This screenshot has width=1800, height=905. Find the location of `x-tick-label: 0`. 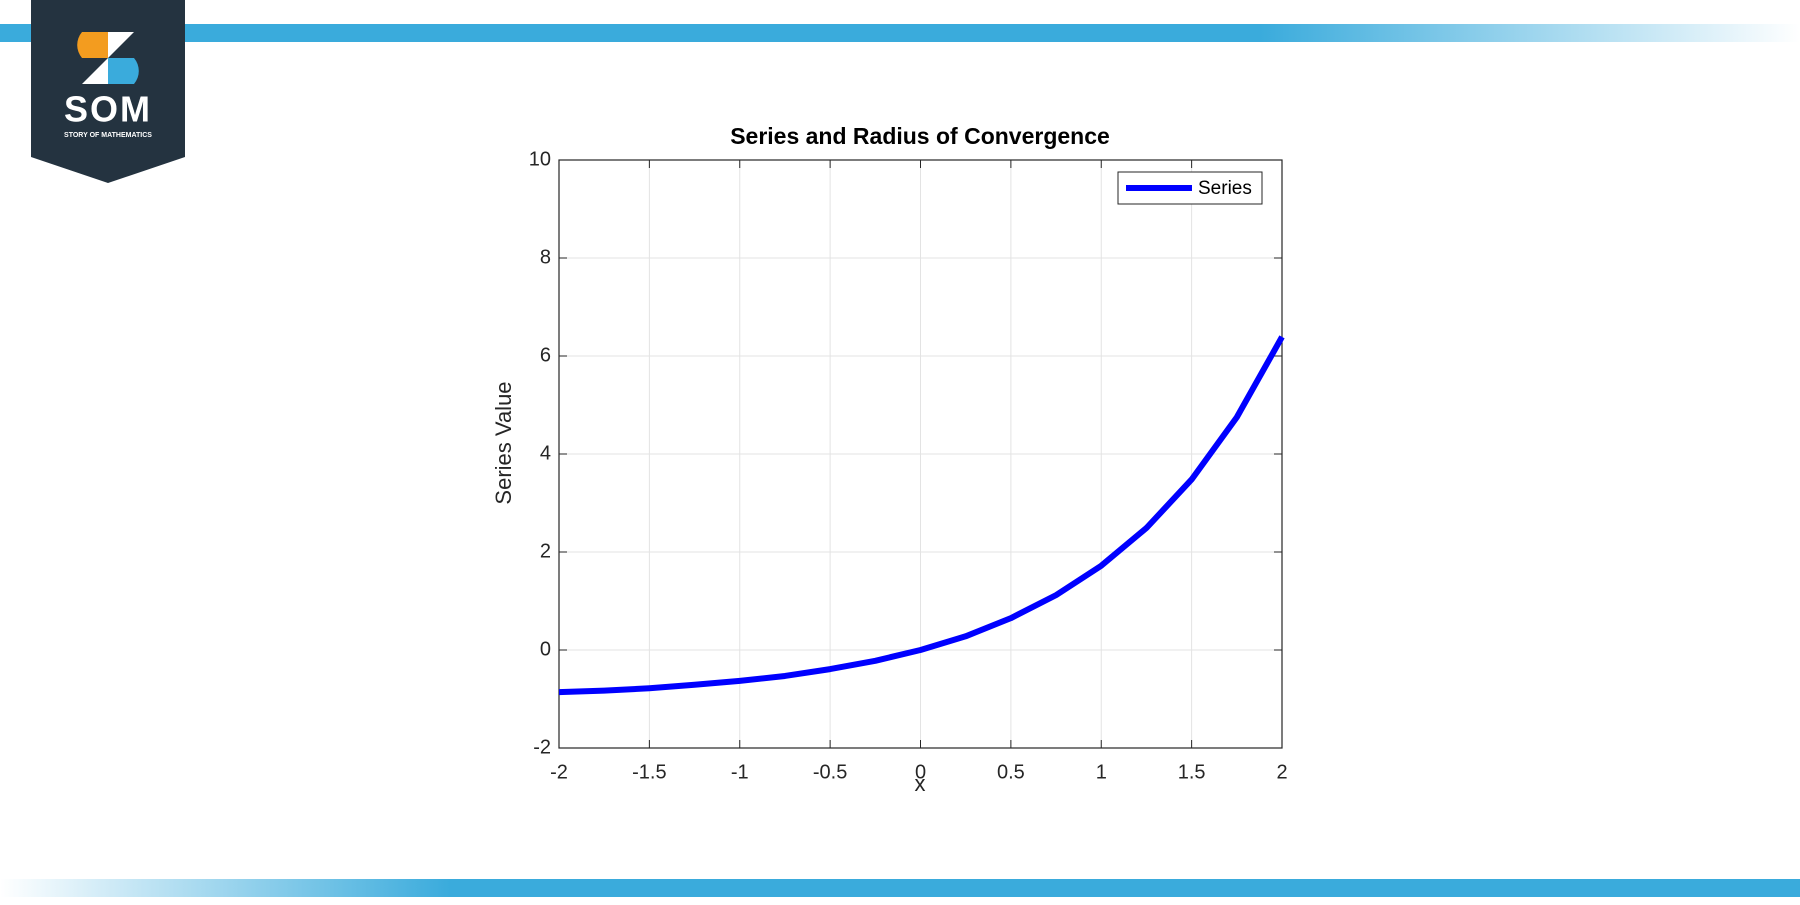

x-tick-label: 0 is located at coordinates (920, 772).